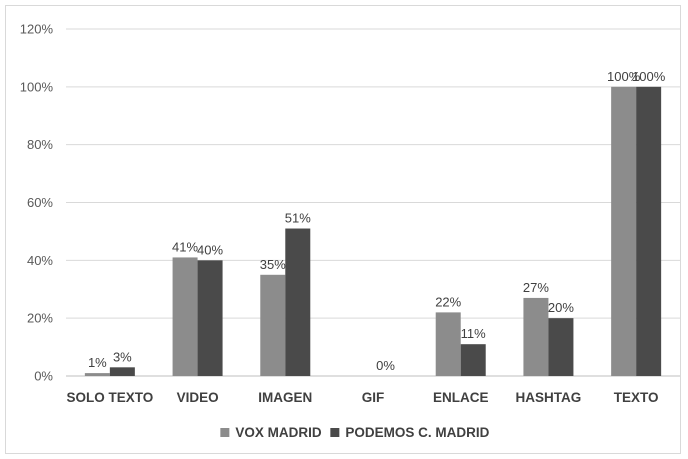 This screenshot has height=459, width=688. Describe the element at coordinates (273, 264) in the screenshot. I see `data-label: 35%` at that location.